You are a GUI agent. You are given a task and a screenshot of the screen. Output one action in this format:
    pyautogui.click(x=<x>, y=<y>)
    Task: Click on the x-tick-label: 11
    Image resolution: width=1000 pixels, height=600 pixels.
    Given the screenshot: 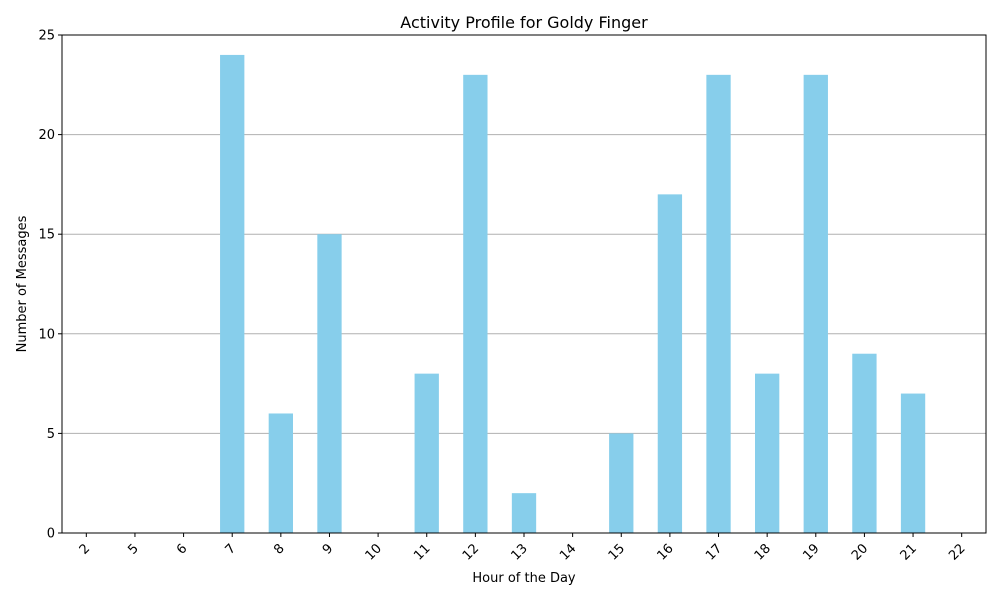 What is the action you would take?
    pyautogui.click(x=422, y=552)
    